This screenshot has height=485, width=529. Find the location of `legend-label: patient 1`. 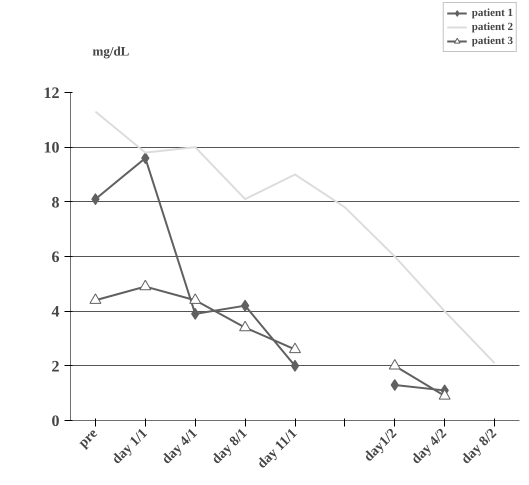

legend-label: patient 1 is located at coordinates (492, 13).